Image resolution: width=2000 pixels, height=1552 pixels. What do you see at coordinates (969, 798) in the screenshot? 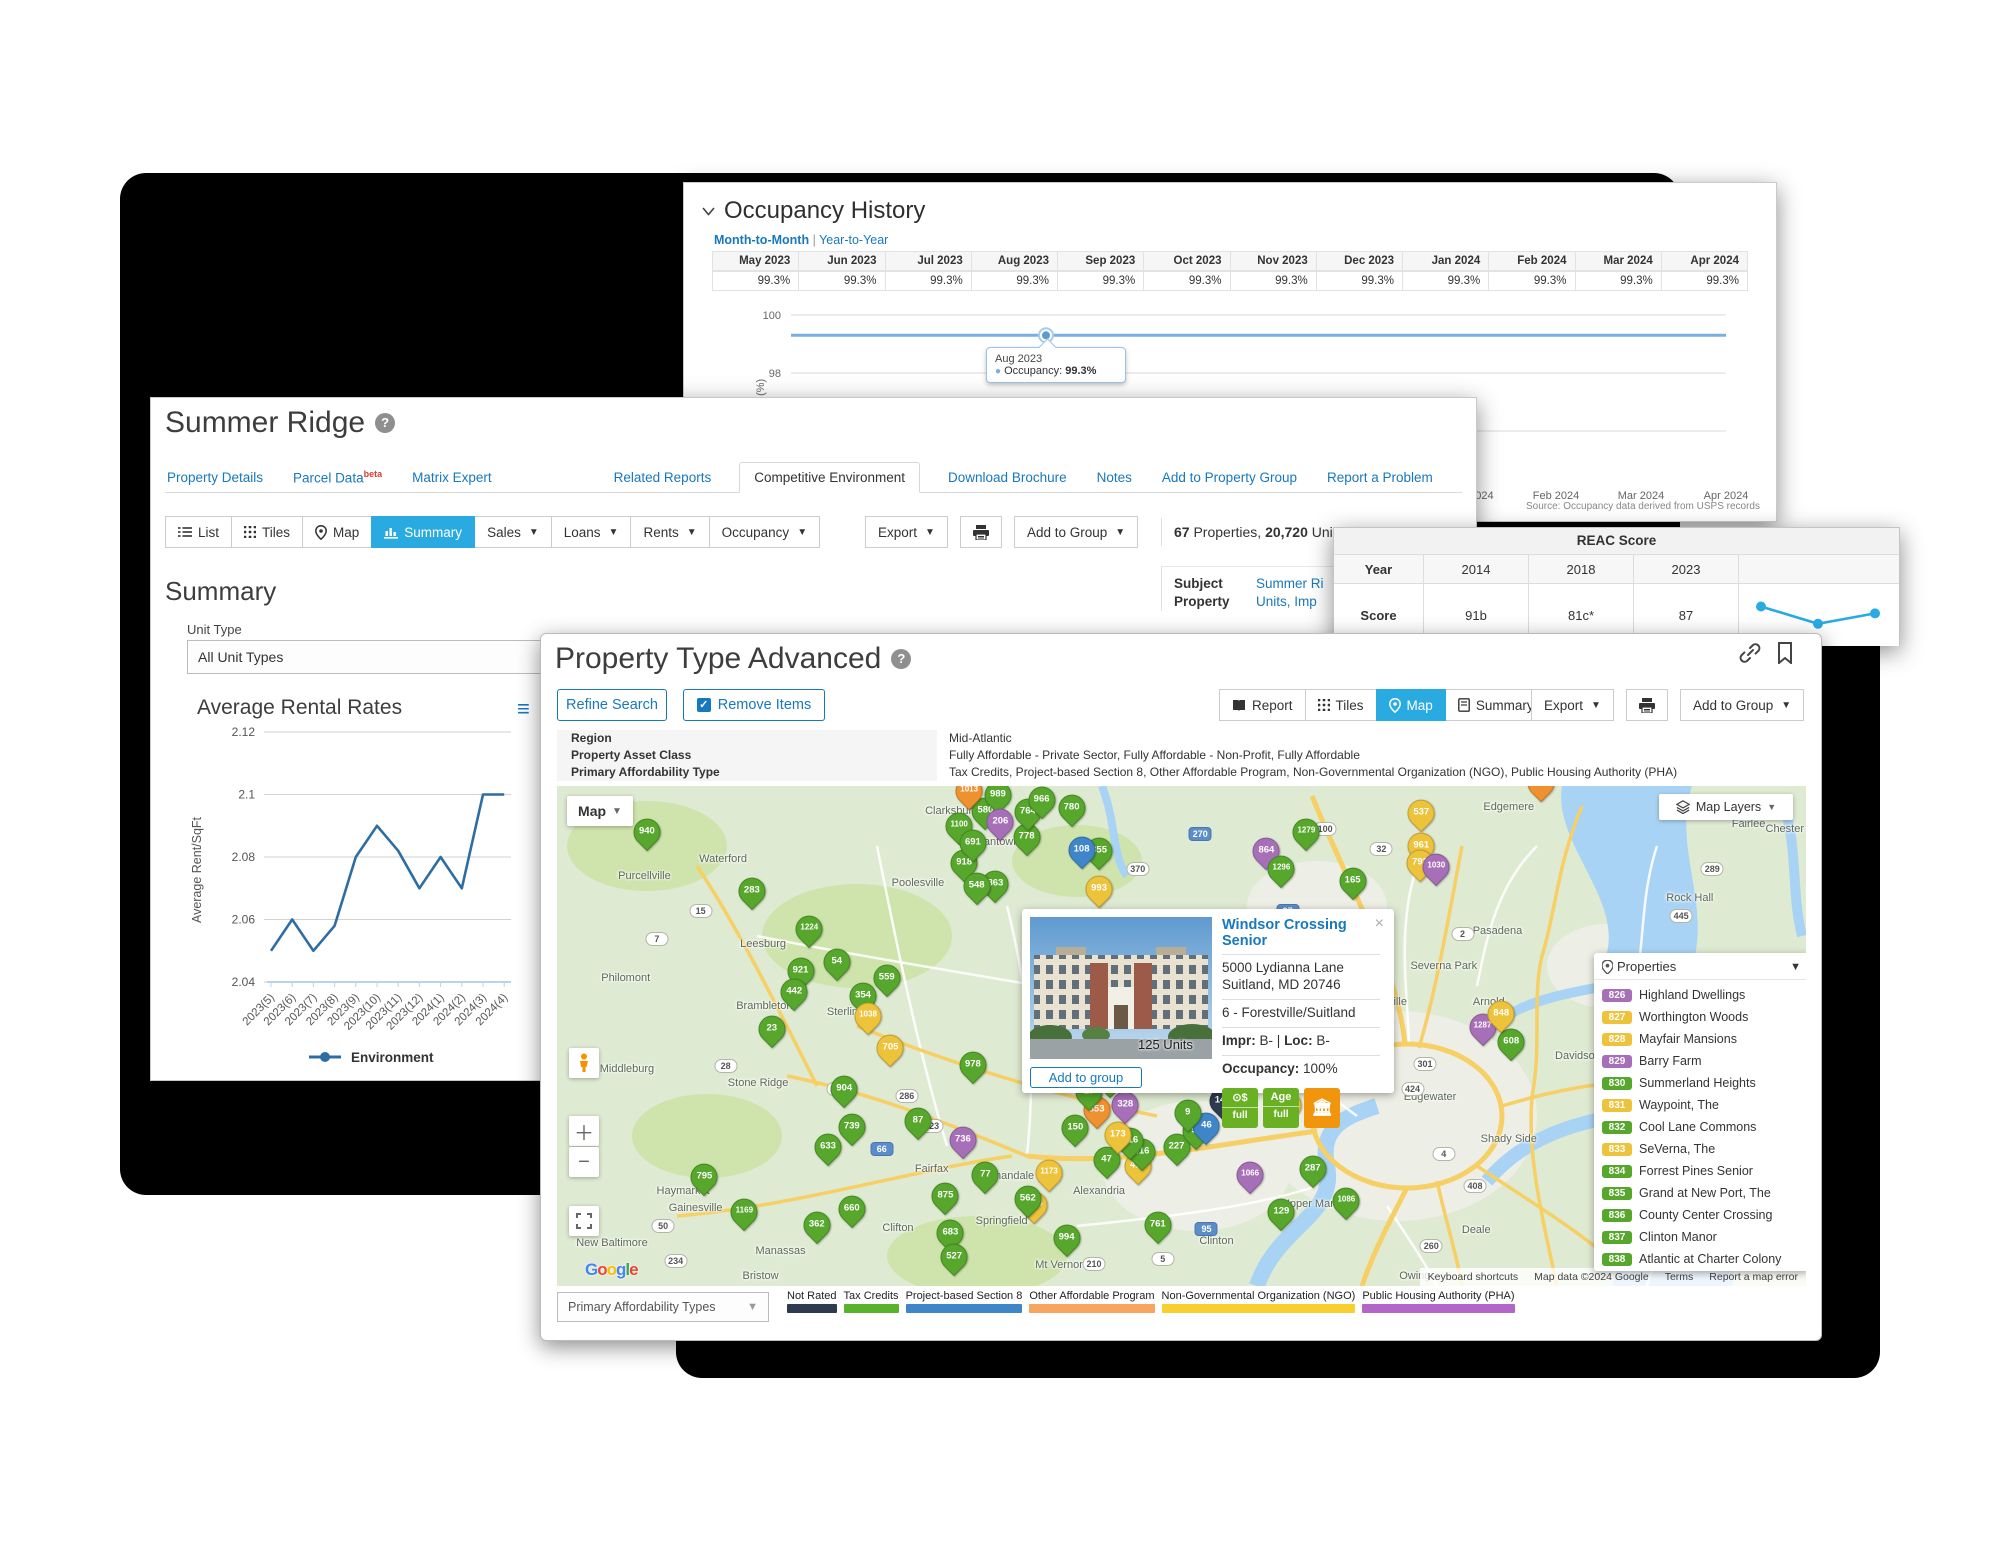
I see `map-marker: 1013` at bounding box center [969, 798].